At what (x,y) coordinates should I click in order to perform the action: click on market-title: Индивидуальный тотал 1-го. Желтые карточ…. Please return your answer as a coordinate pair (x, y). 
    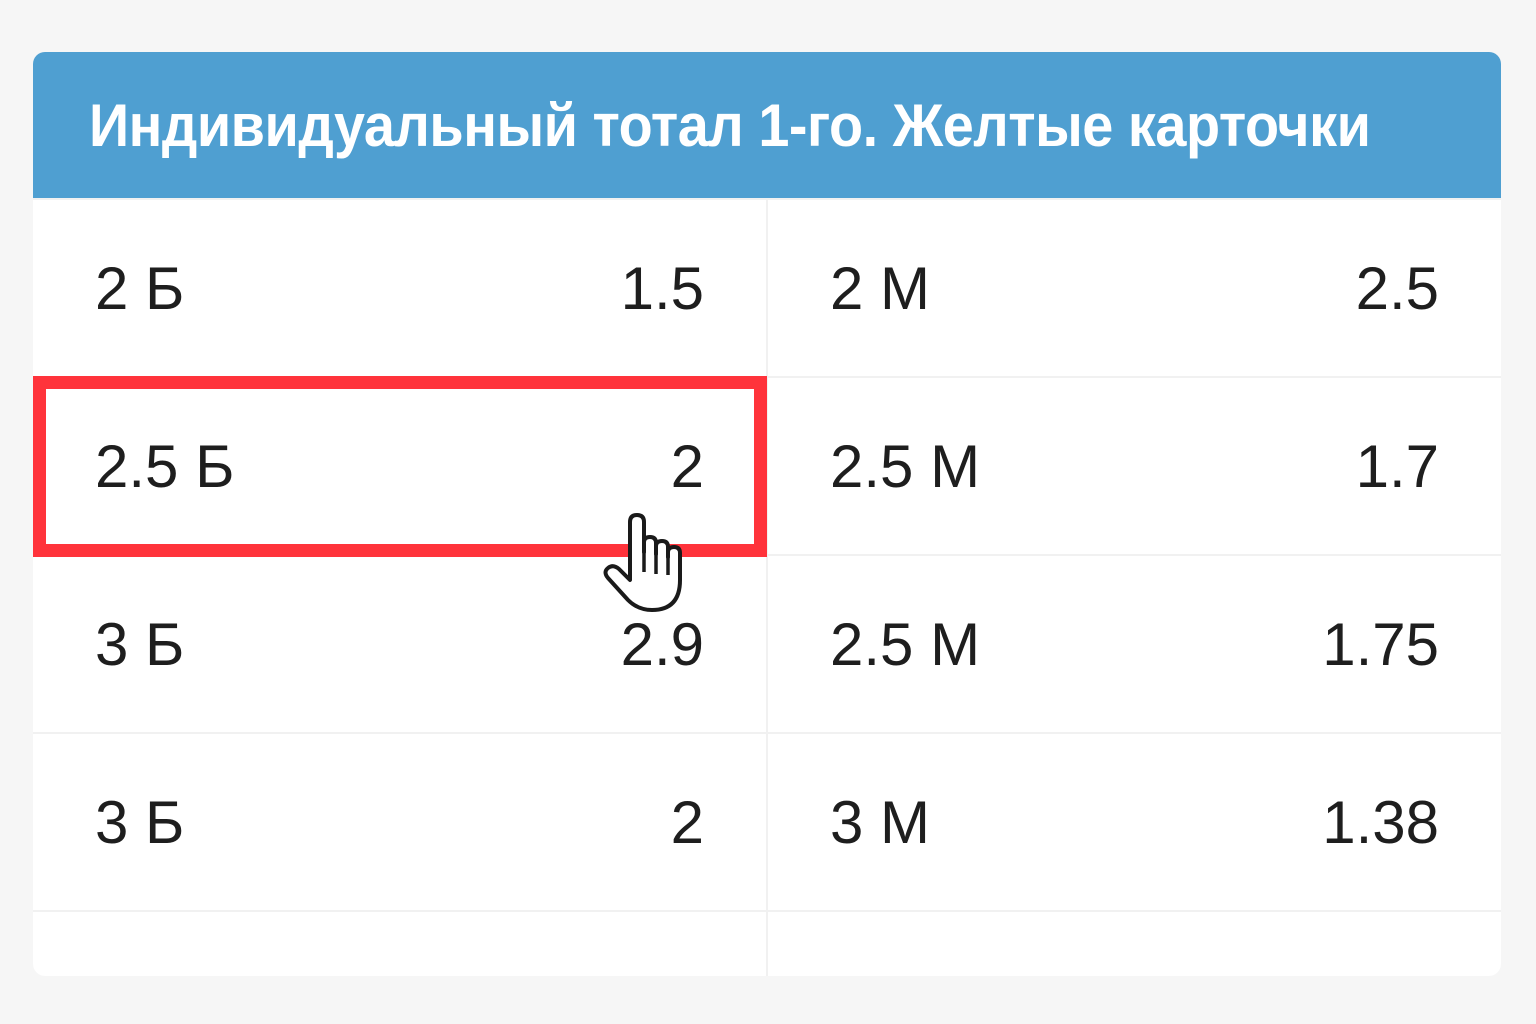
    Looking at the image, I should click on (730, 125).